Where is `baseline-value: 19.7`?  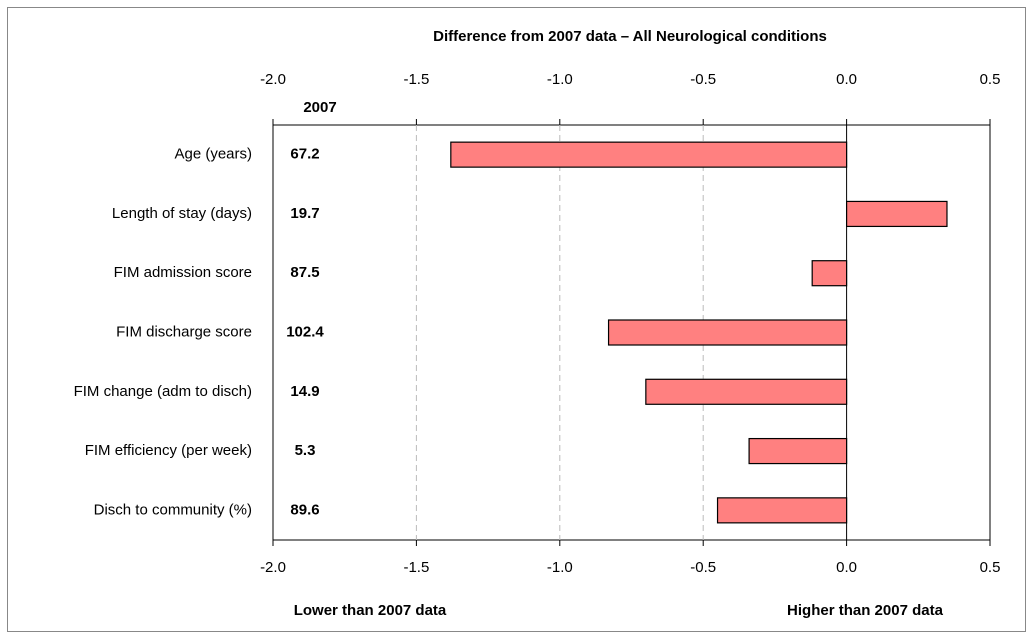 baseline-value: 19.7 is located at coordinates (304, 213).